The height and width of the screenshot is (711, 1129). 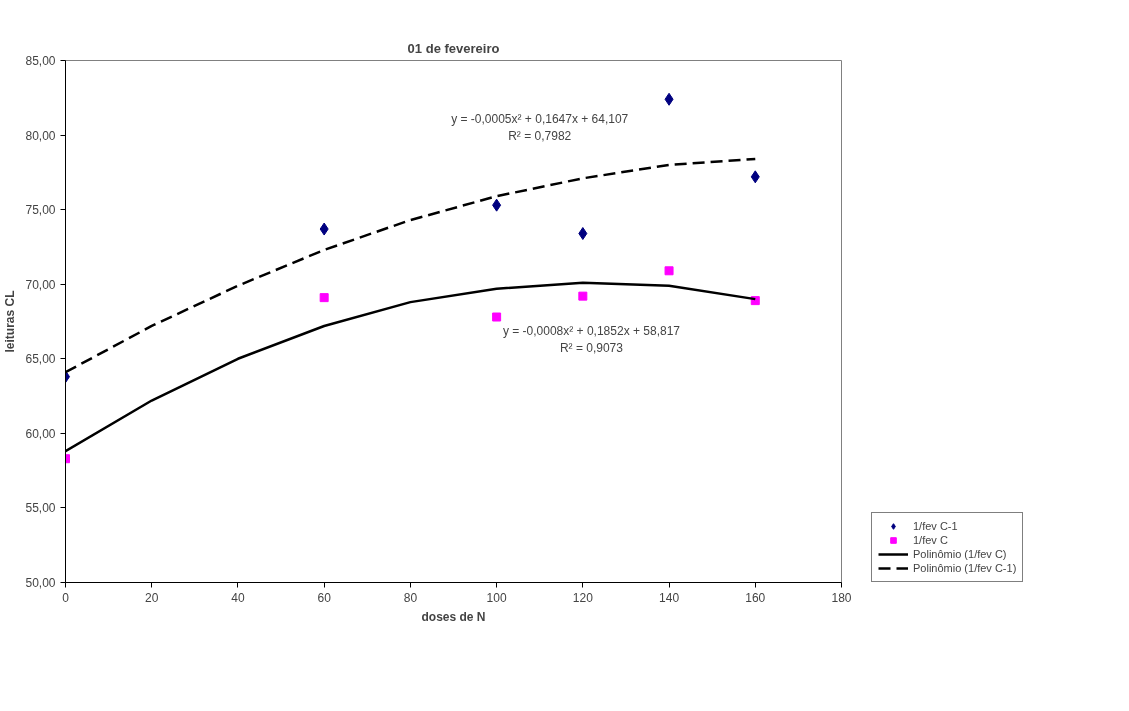 What do you see at coordinates (496, 597) in the screenshot?
I see `x-tick-label: 100` at bounding box center [496, 597].